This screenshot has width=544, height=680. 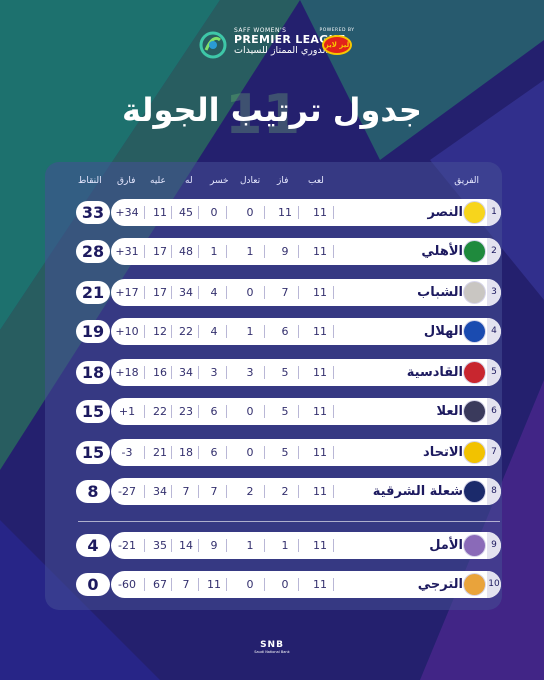 I want to click on rank-cell: 8, so click(x=494, y=491).